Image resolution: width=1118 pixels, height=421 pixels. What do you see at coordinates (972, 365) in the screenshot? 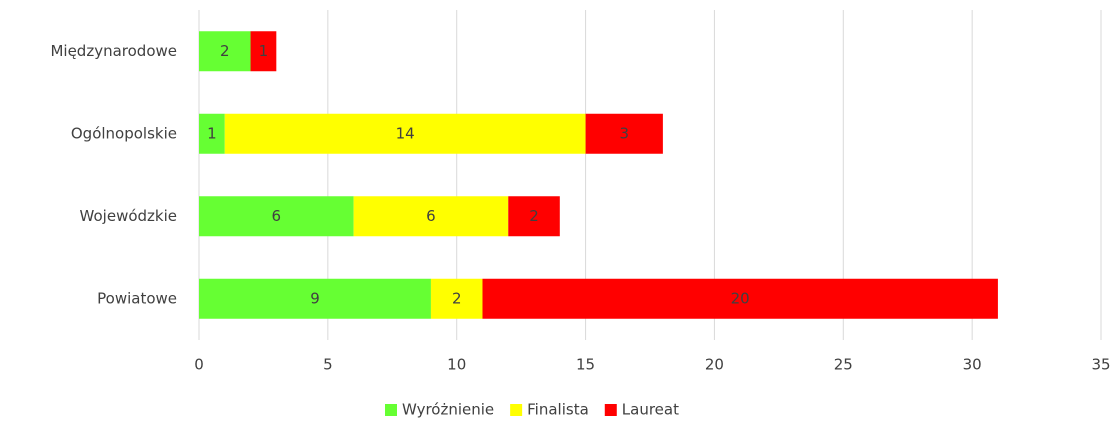
I see `x-tick-label: 30` at bounding box center [972, 365].